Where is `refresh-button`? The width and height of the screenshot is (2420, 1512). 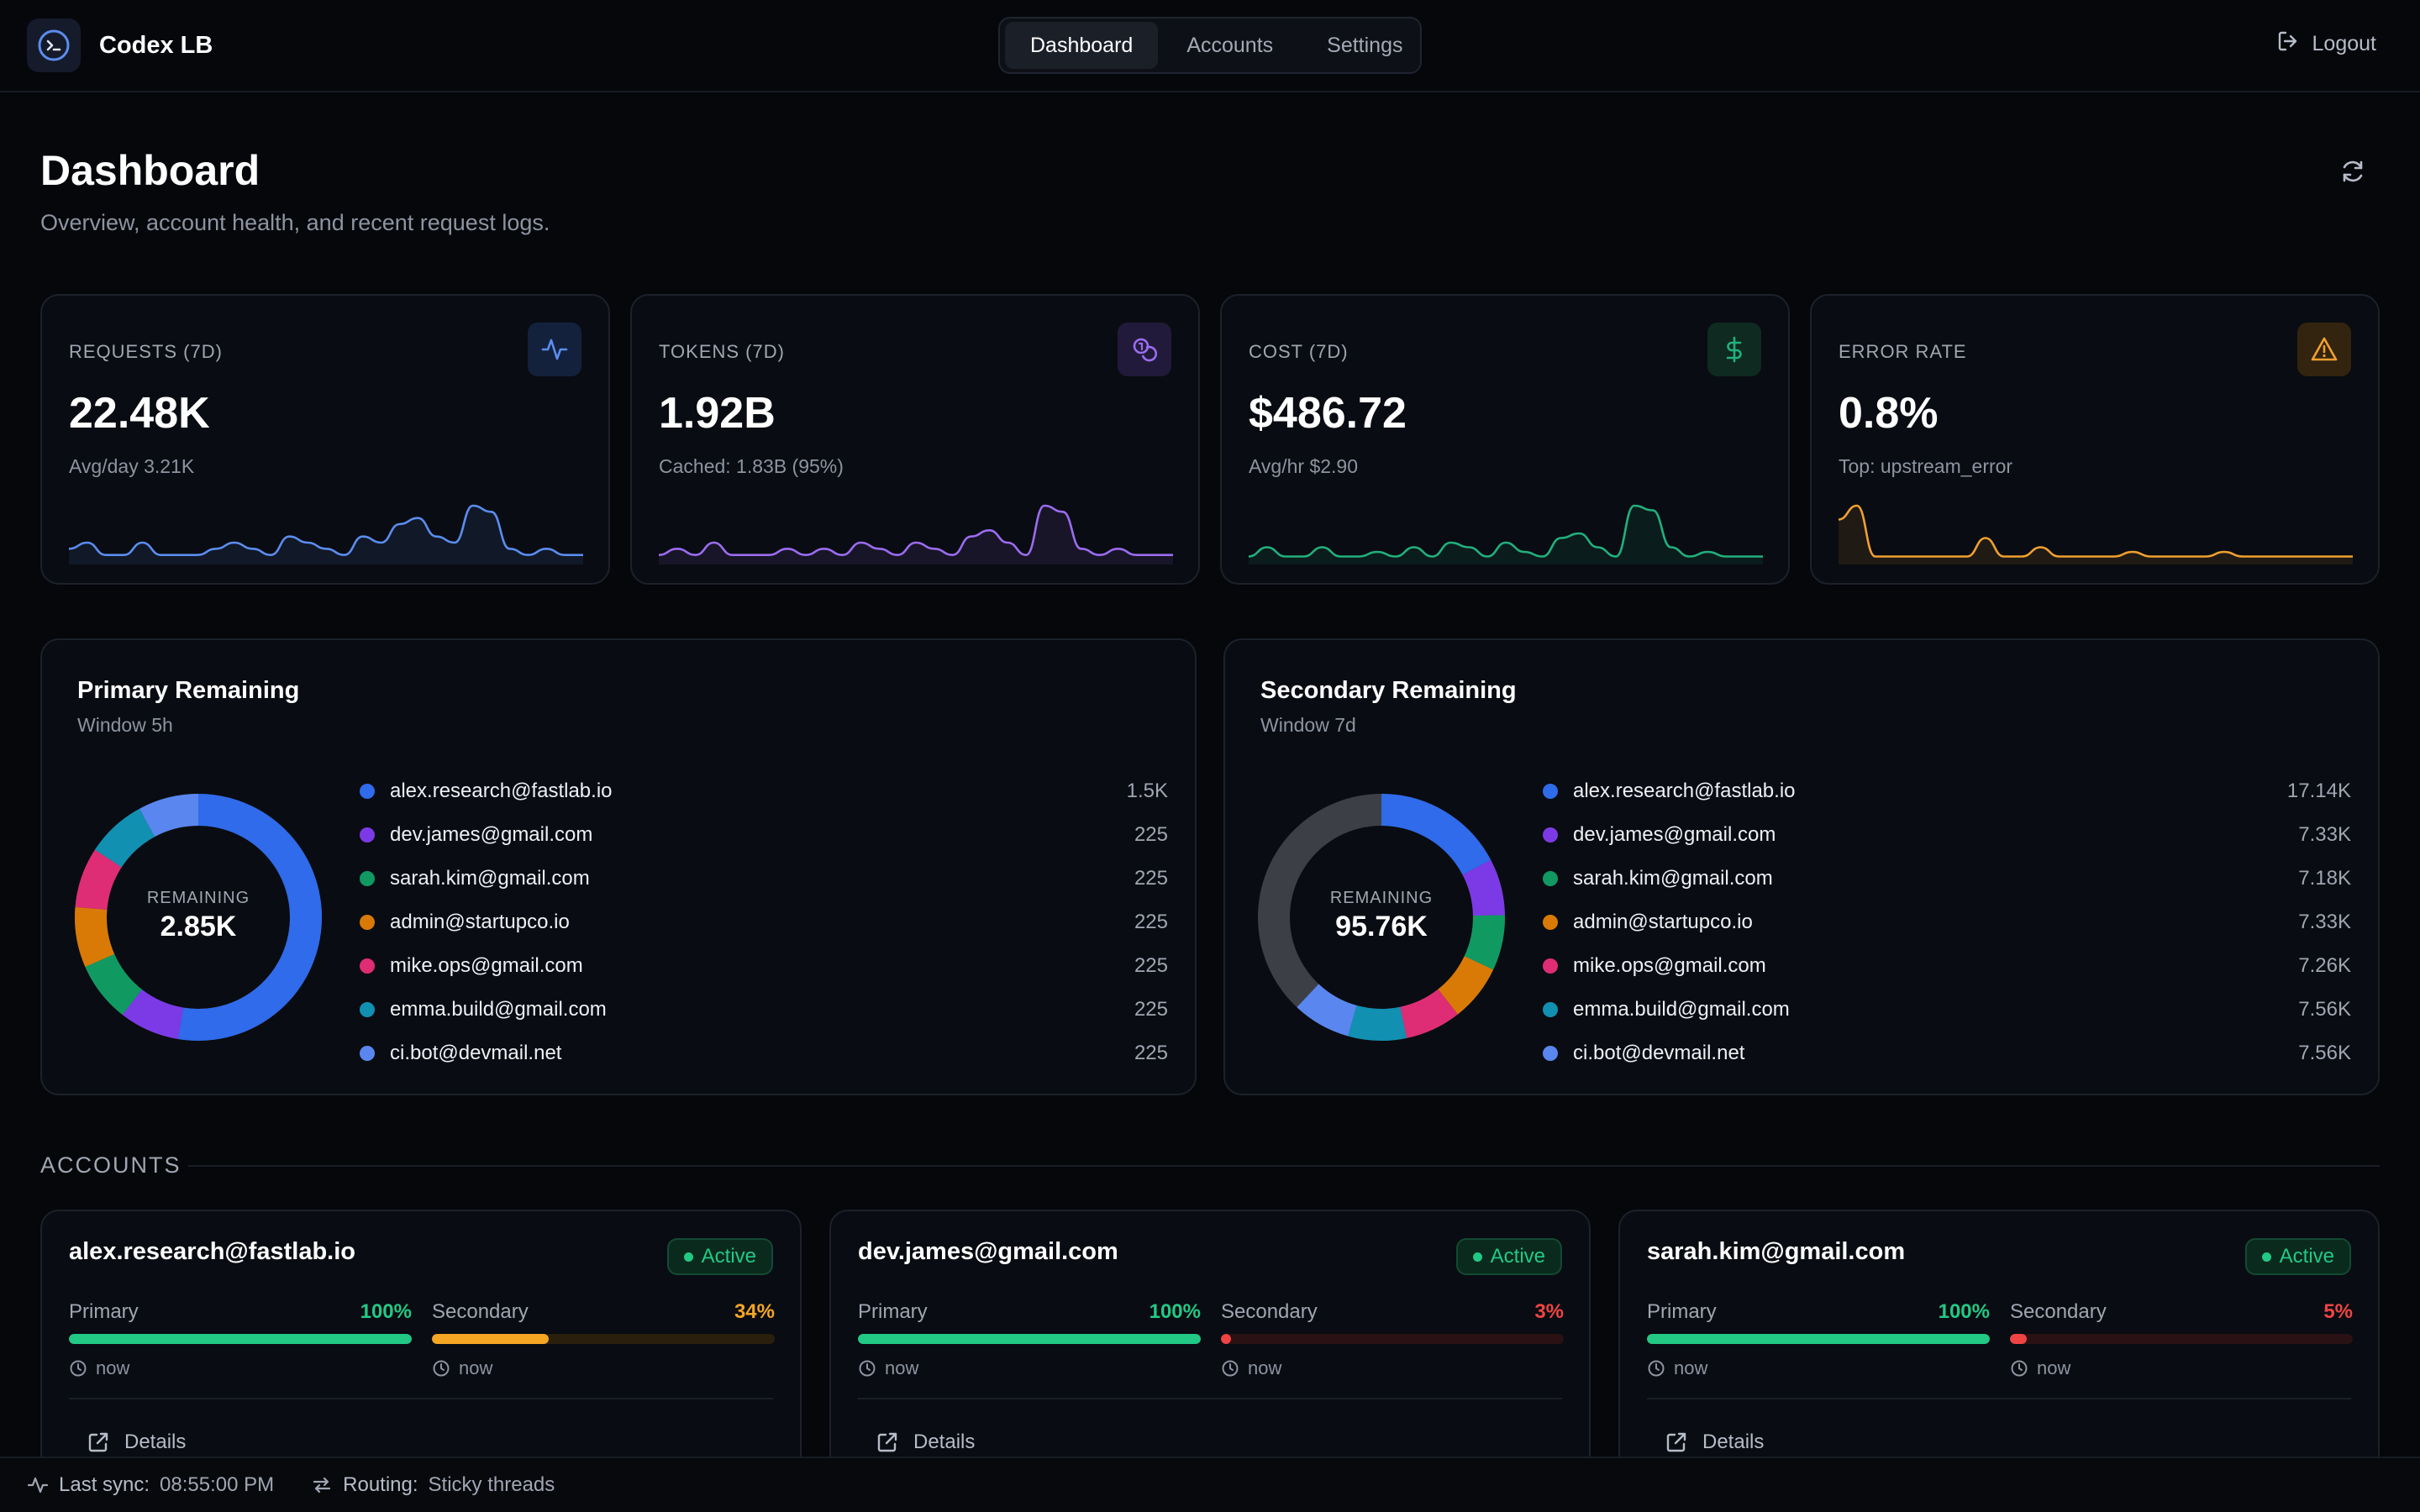 refresh-button is located at coordinates (2352, 171).